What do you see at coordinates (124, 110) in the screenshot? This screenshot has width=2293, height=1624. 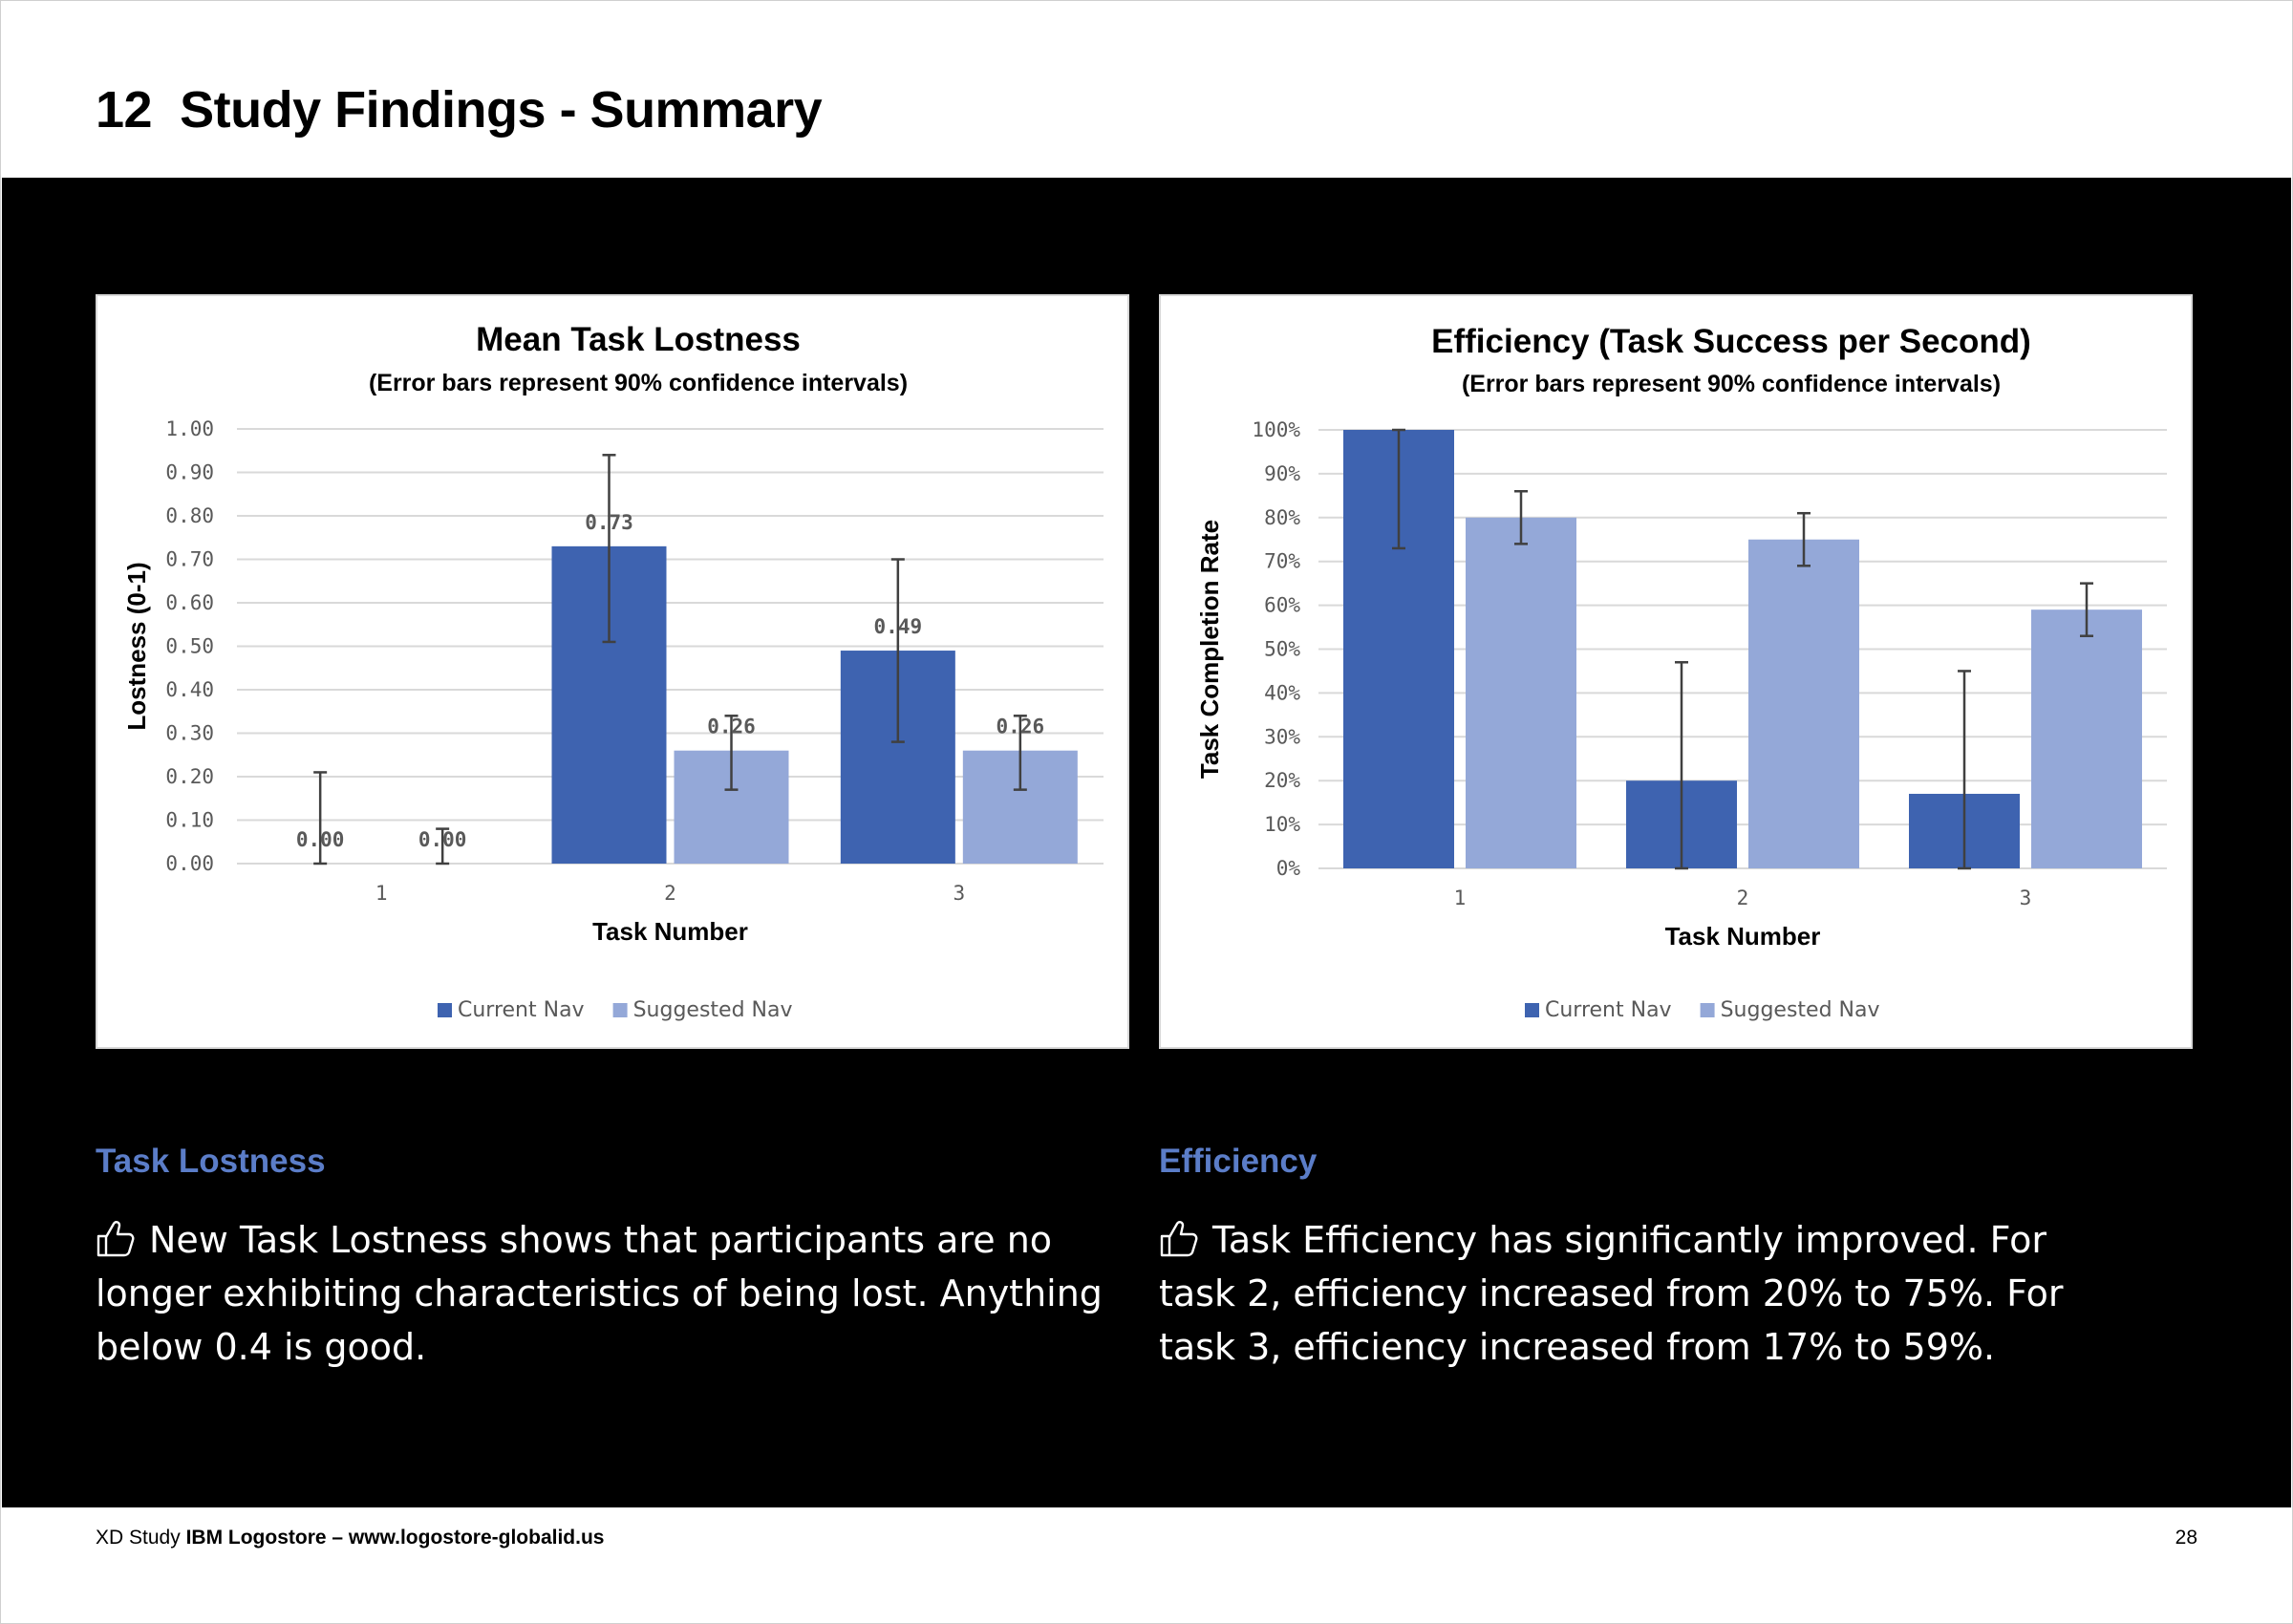 I see `section-number: 12` at bounding box center [124, 110].